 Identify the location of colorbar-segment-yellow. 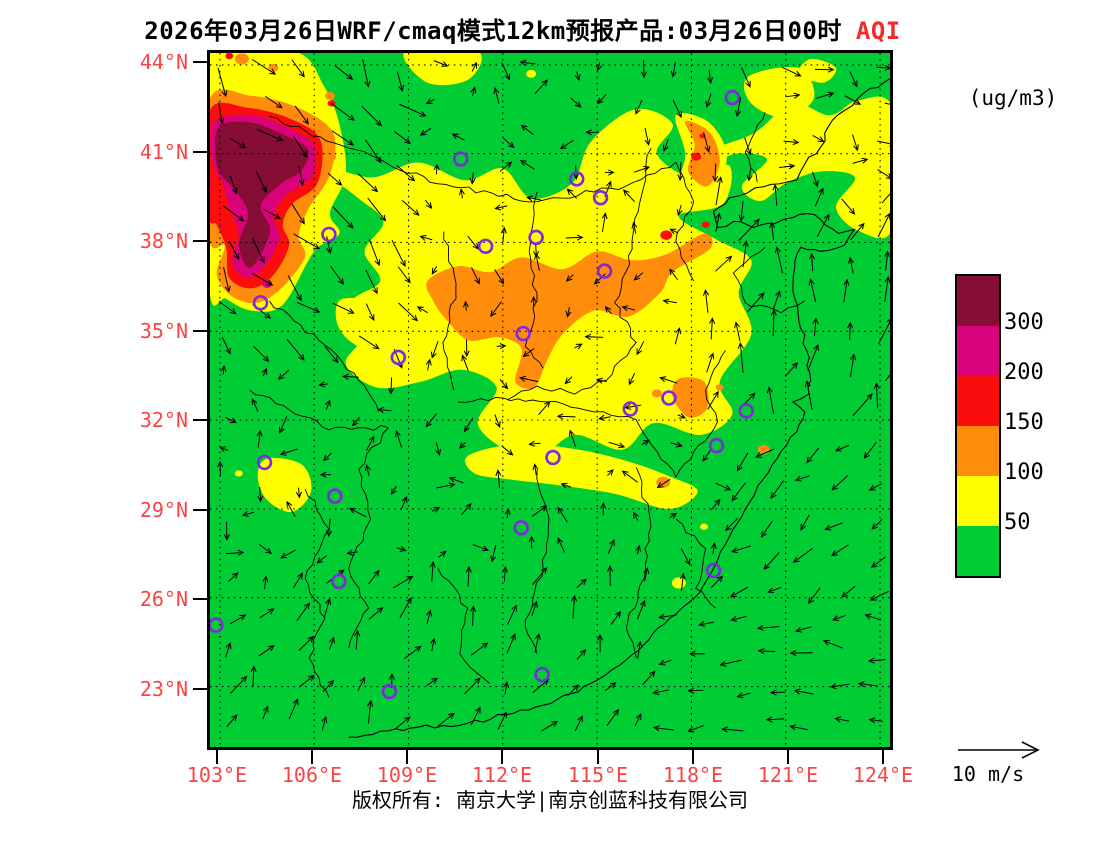
(978, 501).